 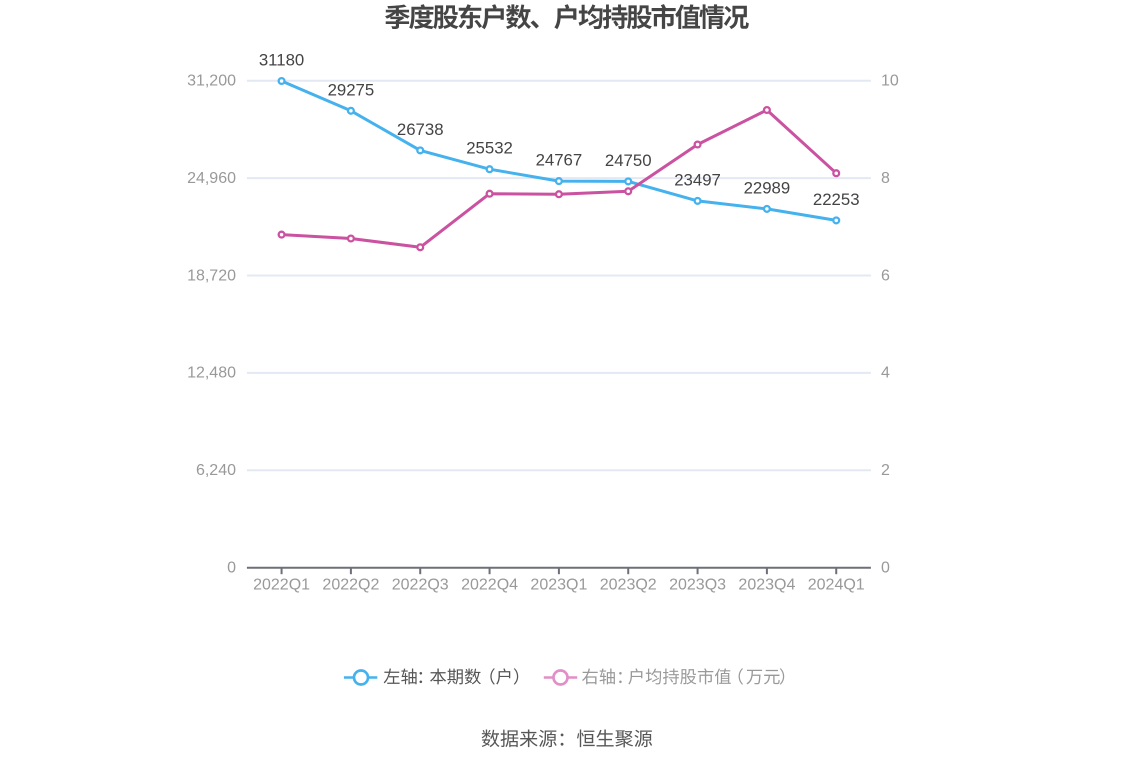 What do you see at coordinates (350, 584) in the screenshot?
I see `svg-text: 2022Q2` at bounding box center [350, 584].